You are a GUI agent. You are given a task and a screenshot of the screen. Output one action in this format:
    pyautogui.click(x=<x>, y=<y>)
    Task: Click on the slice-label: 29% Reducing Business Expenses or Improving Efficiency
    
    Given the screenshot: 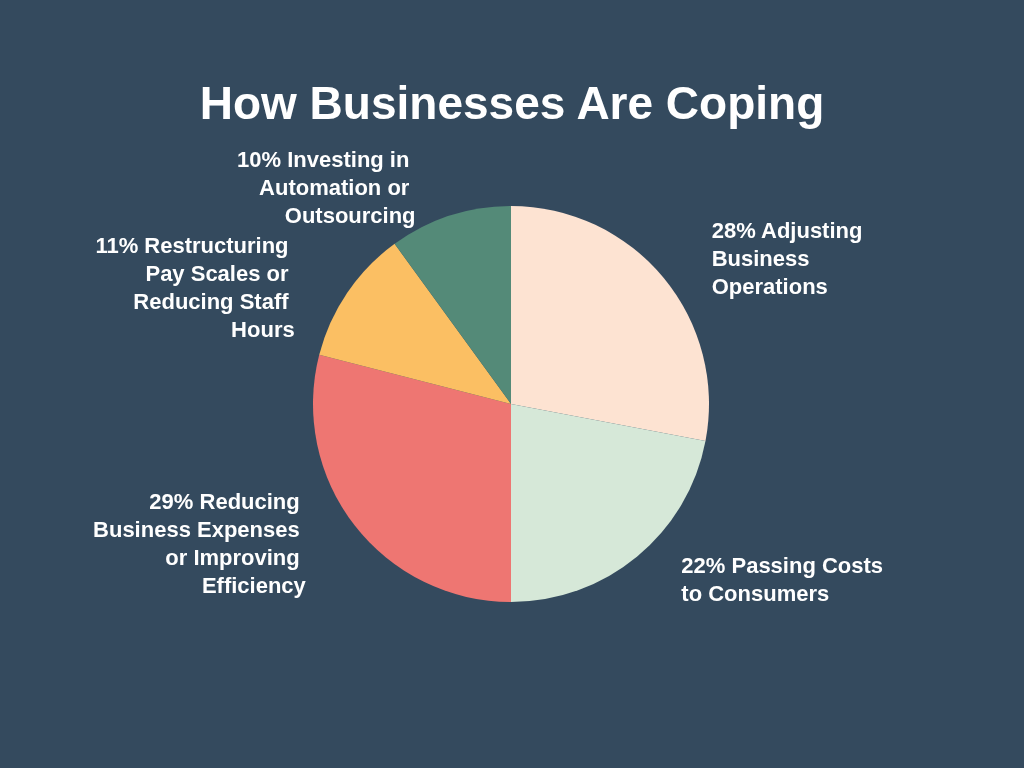 What is the action you would take?
    pyautogui.click(x=200, y=544)
    